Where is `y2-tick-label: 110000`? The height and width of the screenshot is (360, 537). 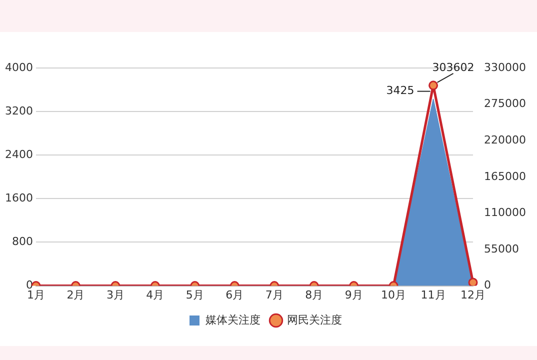 y2-tick-label: 110000 is located at coordinates (505, 213).